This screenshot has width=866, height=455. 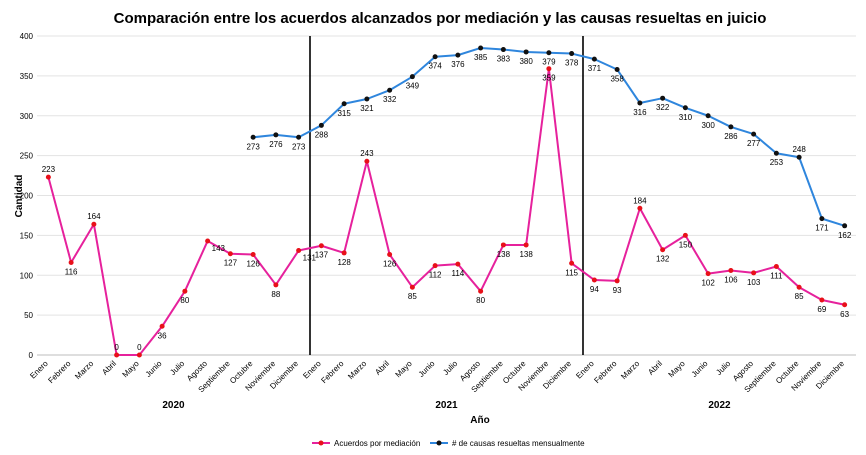 I want to click on data-label: 94, so click(x=594, y=289).